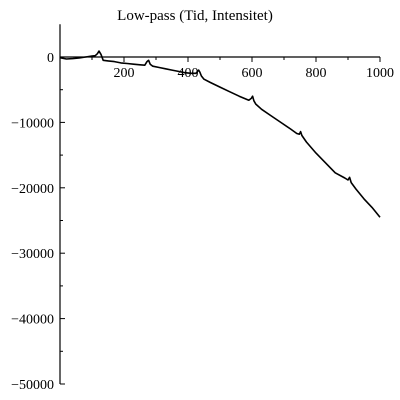 This screenshot has height=400, width=400. What do you see at coordinates (227, 68) in the screenshot?
I see `x-axis: 200 400 600 800 1000` at bounding box center [227, 68].